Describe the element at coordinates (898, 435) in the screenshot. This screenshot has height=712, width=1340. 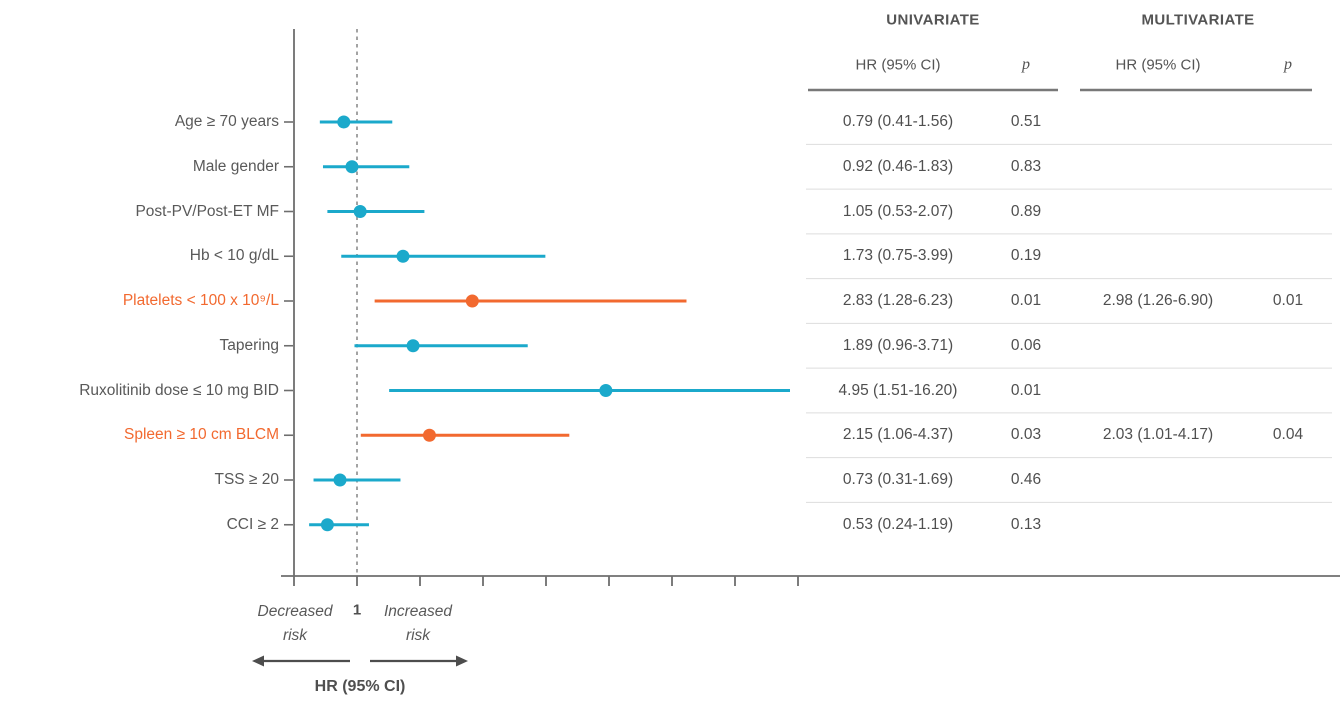
I see `univariate-hr-cell: 2.15 (1.06-4.37)` at that location.